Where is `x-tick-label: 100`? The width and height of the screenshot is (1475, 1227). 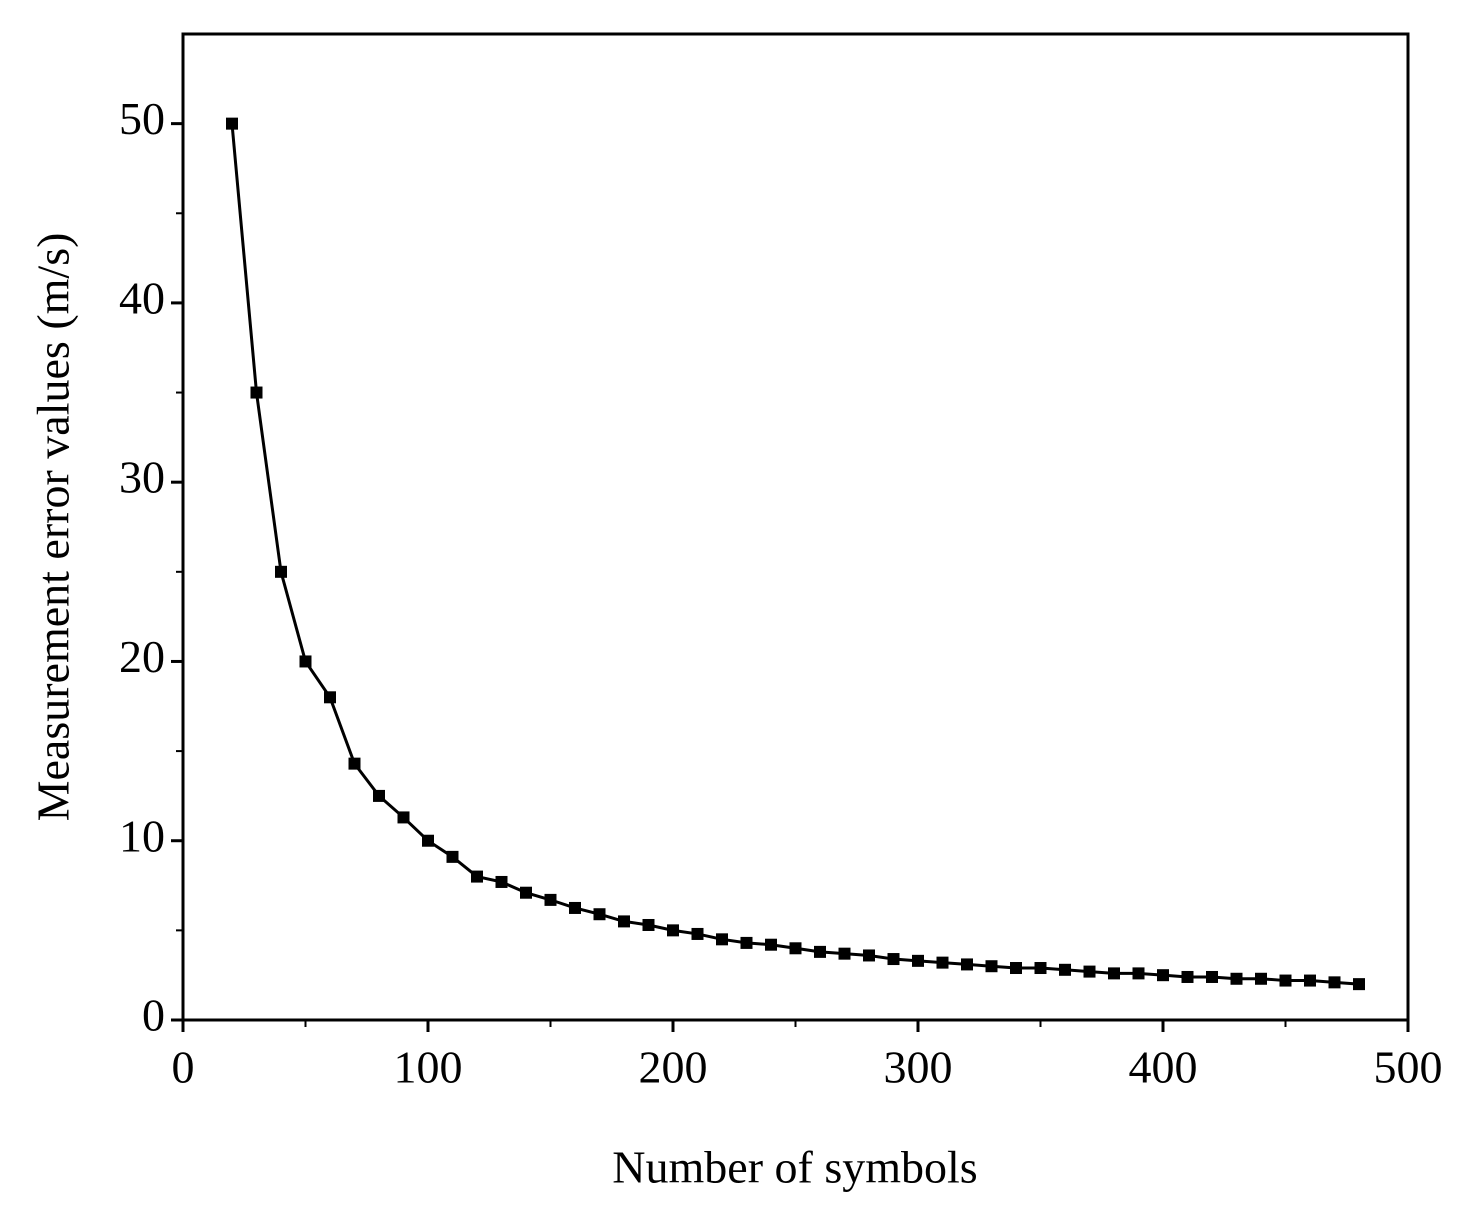
x-tick-label: 100 is located at coordinates (428, 1067).